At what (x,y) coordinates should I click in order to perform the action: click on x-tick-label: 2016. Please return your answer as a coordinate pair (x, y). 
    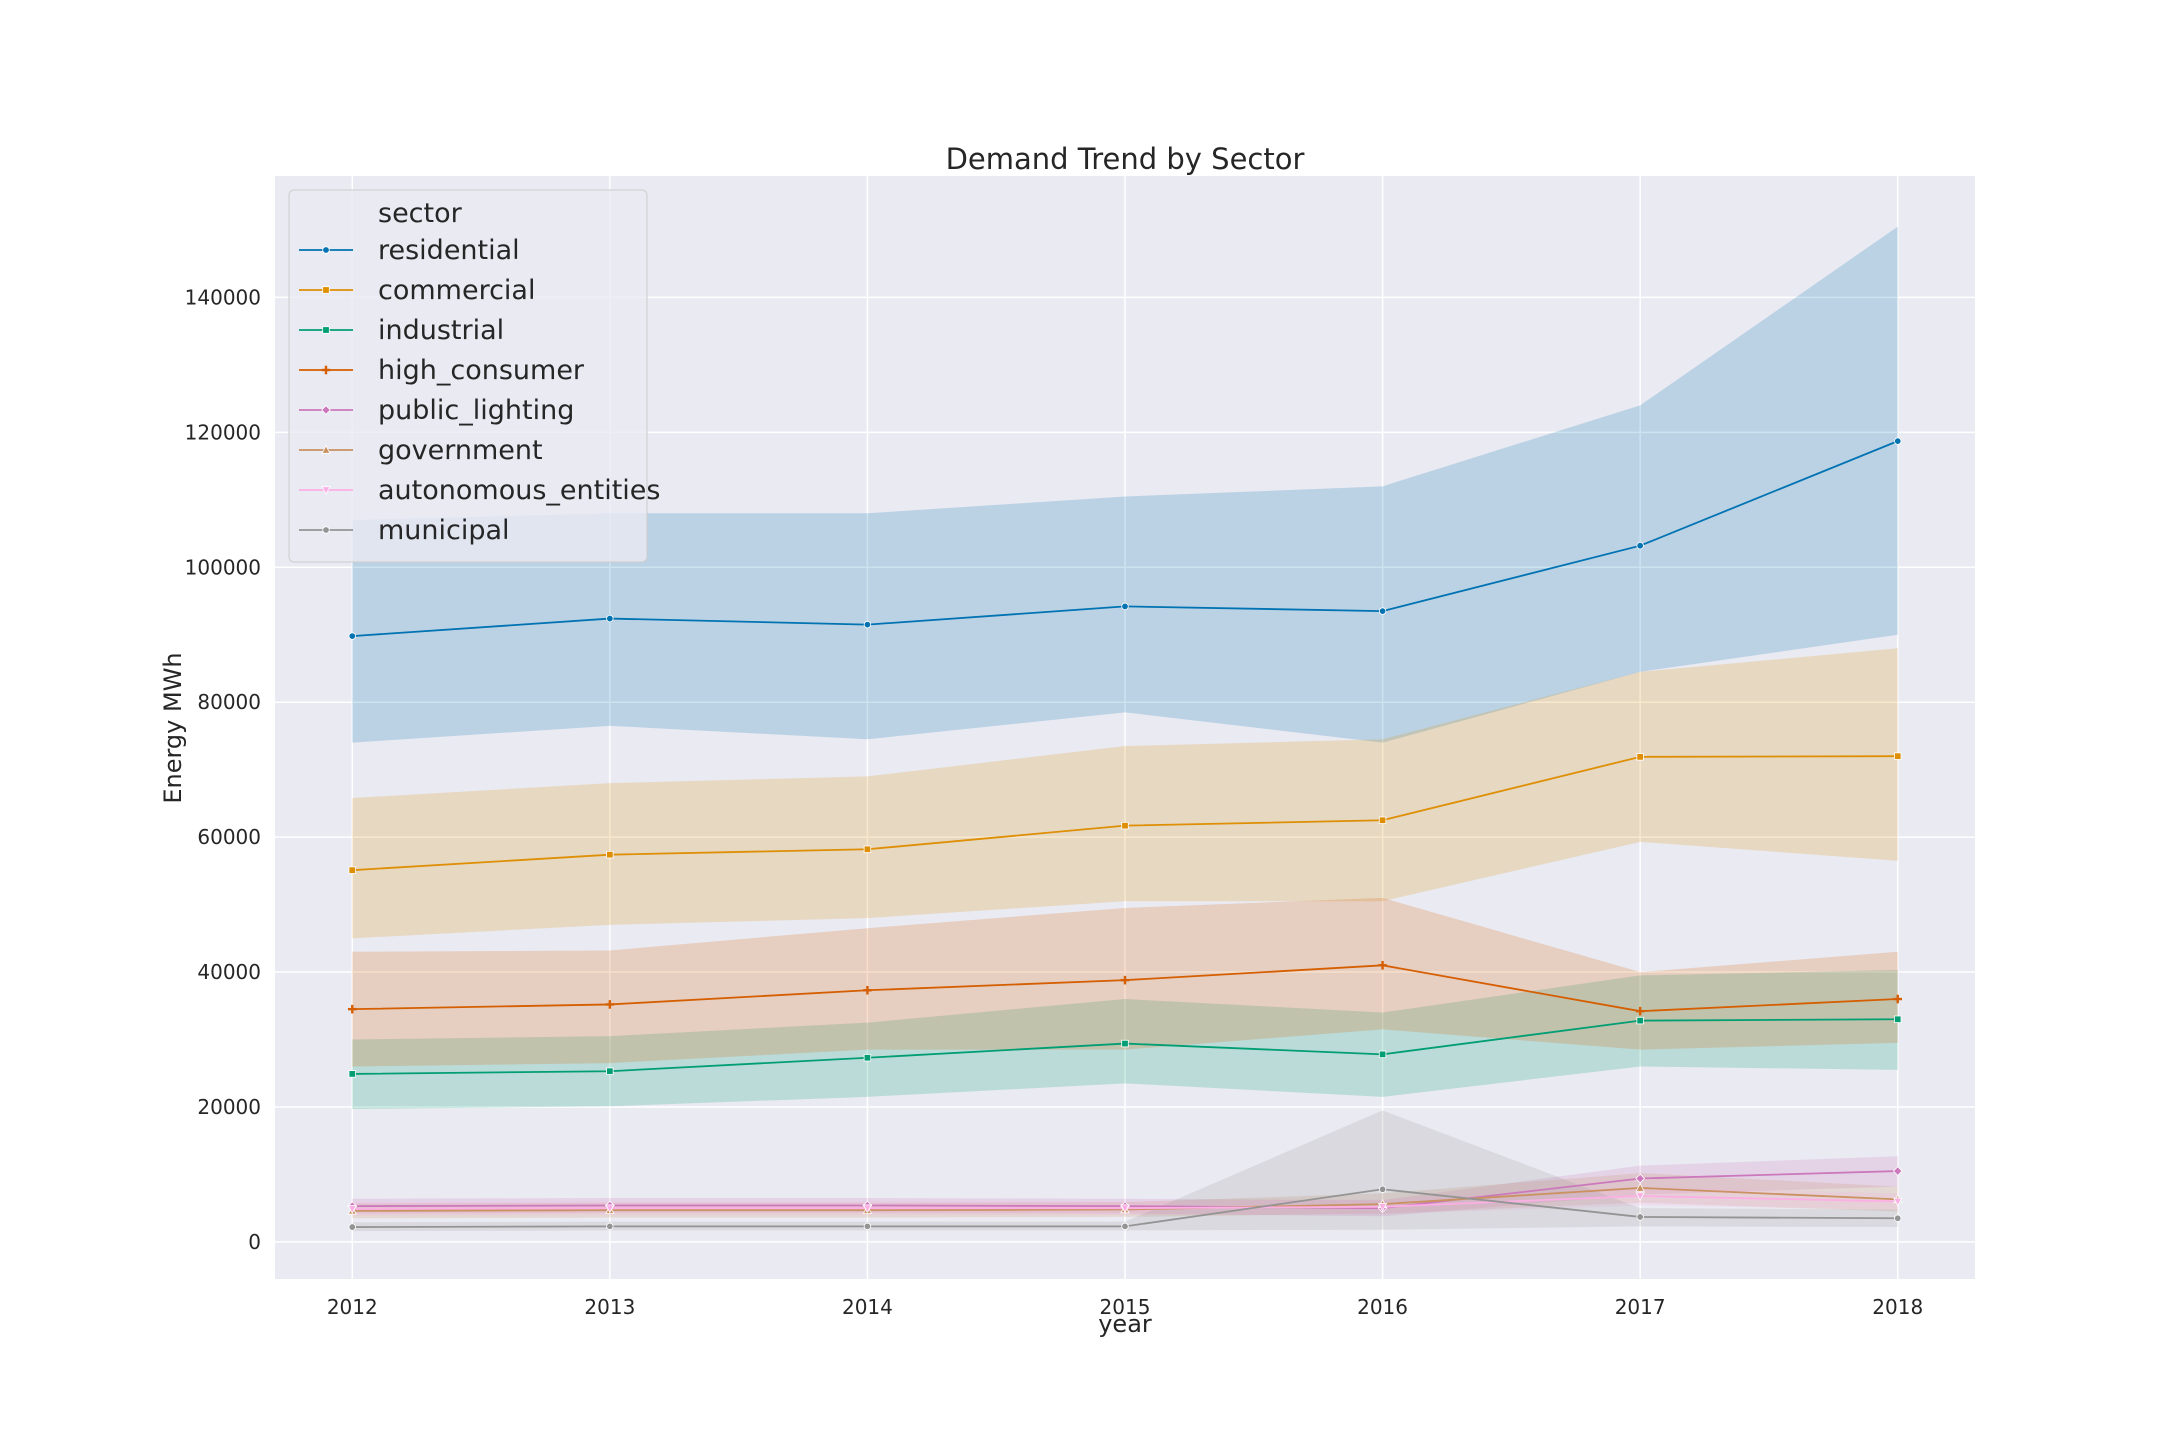
    Looking at the image, I should click on (1382, 1307).